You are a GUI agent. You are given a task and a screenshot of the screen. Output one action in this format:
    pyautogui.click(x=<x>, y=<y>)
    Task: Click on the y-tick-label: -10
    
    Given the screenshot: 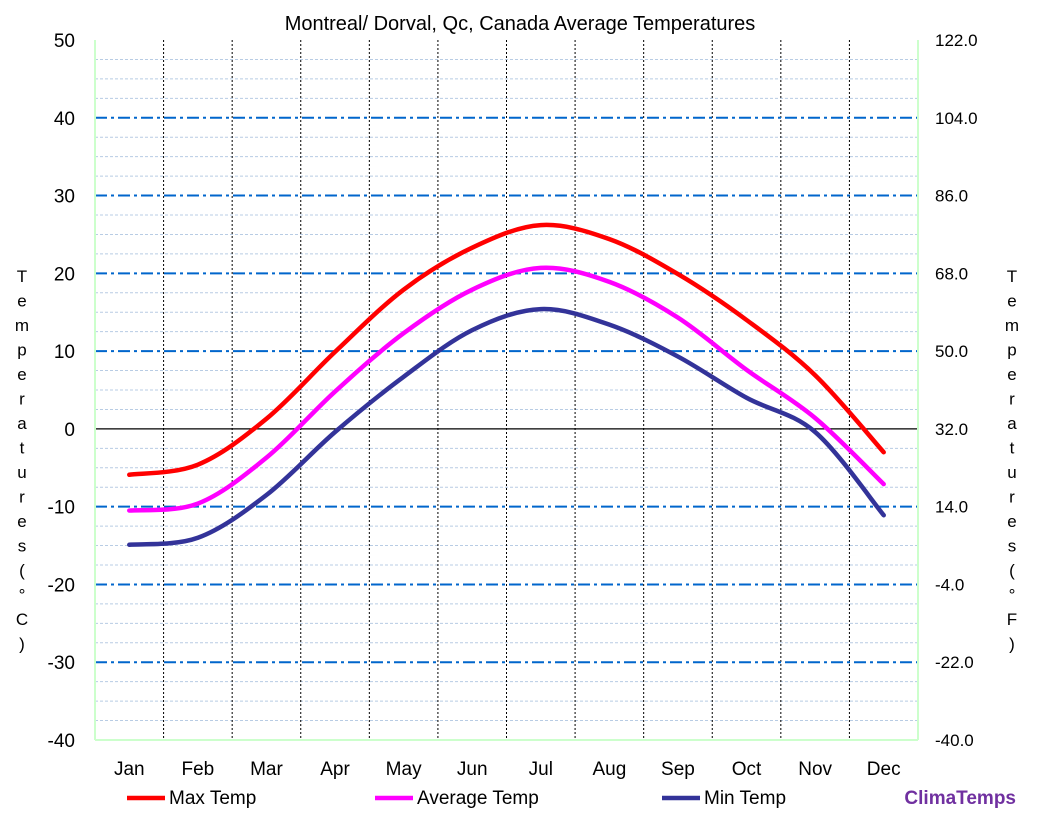 What is the action you would take?
    pyautogui.click(x=61, y=508)
    